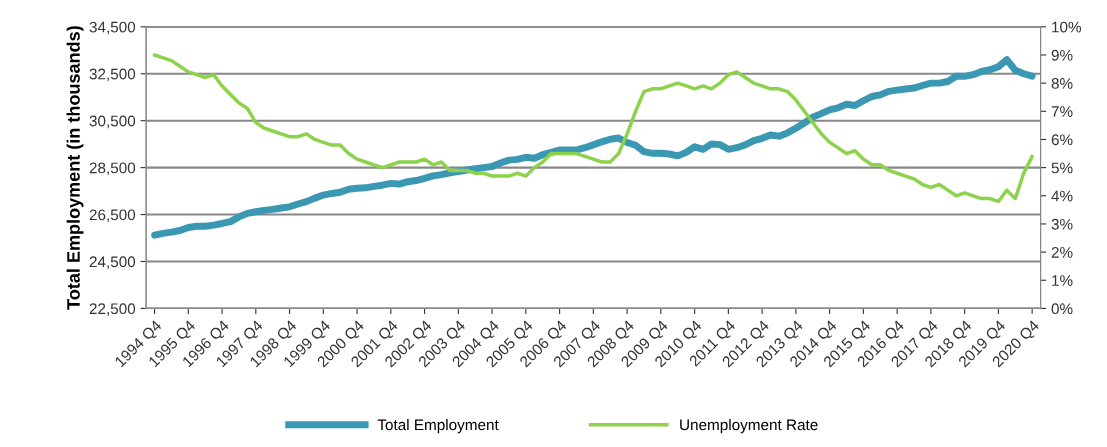 Image resolution: width=1107 pixels, height=447 pixels. Describe the element at coordinates (1062, 196) in the screenshot. I see `y2-tick-label: 4%` at that location.